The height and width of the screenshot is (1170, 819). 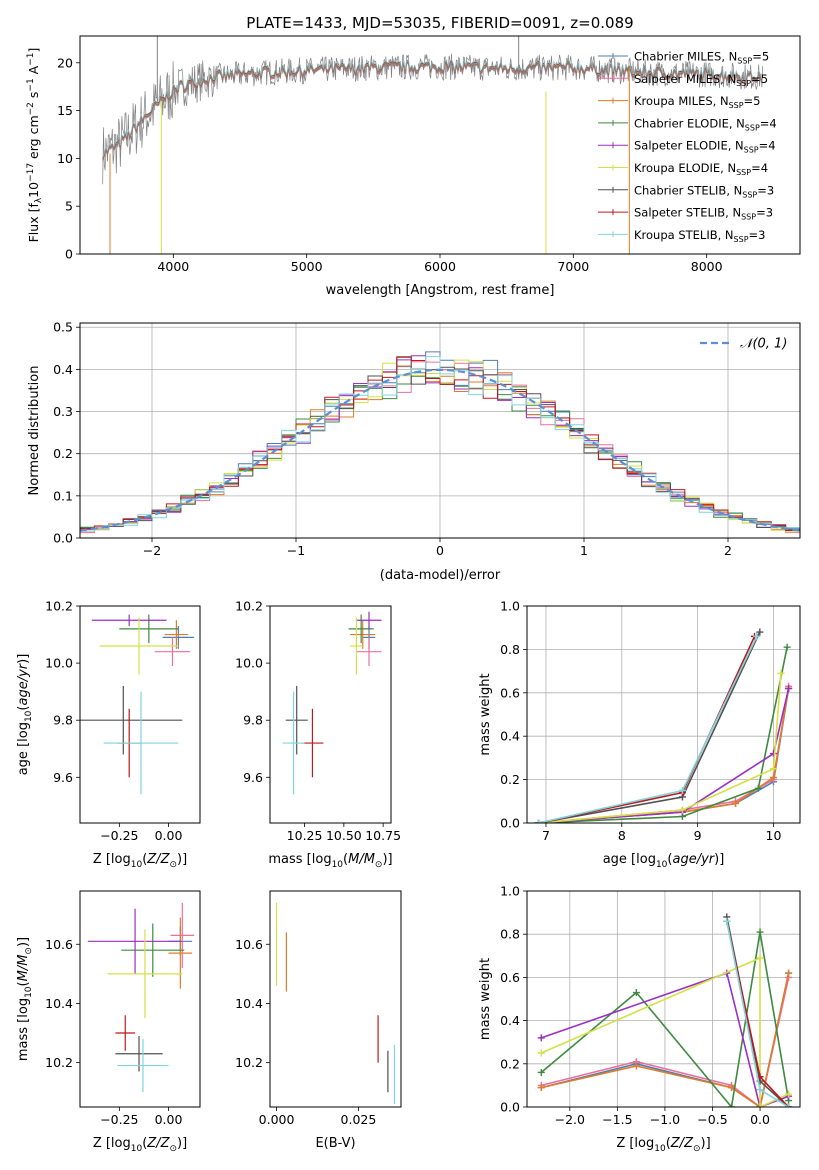 What do you see at coordinates (25, 999) in the screenshot?
I see `axis-label: mass [log10(M/M⊙)]` at bounding box center [25, 999].